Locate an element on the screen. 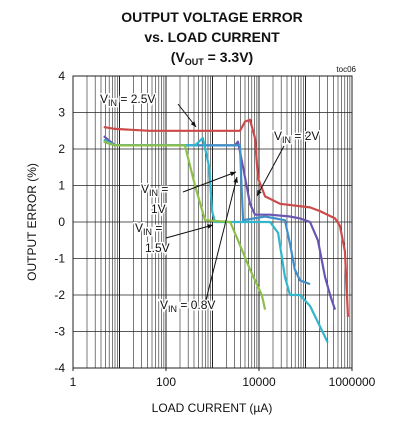 The image size is (409, 423). text-part: OUTPUT VOLTAGE ERROR is located at coordinates (211, 17).